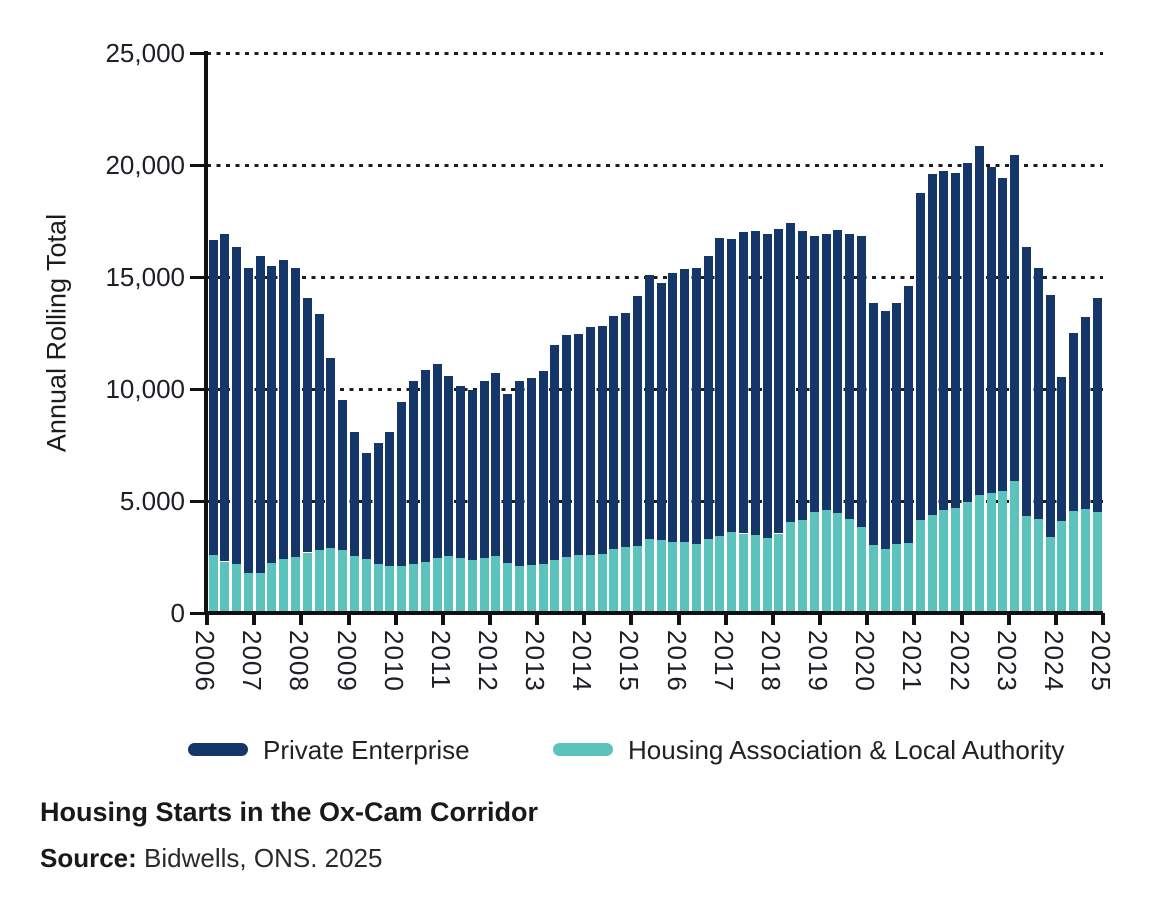  What do you see at coordinates (582, 661) in the screenshot?
I see `x-axis-tick-label: 2014` at bounding box center [582, 661].